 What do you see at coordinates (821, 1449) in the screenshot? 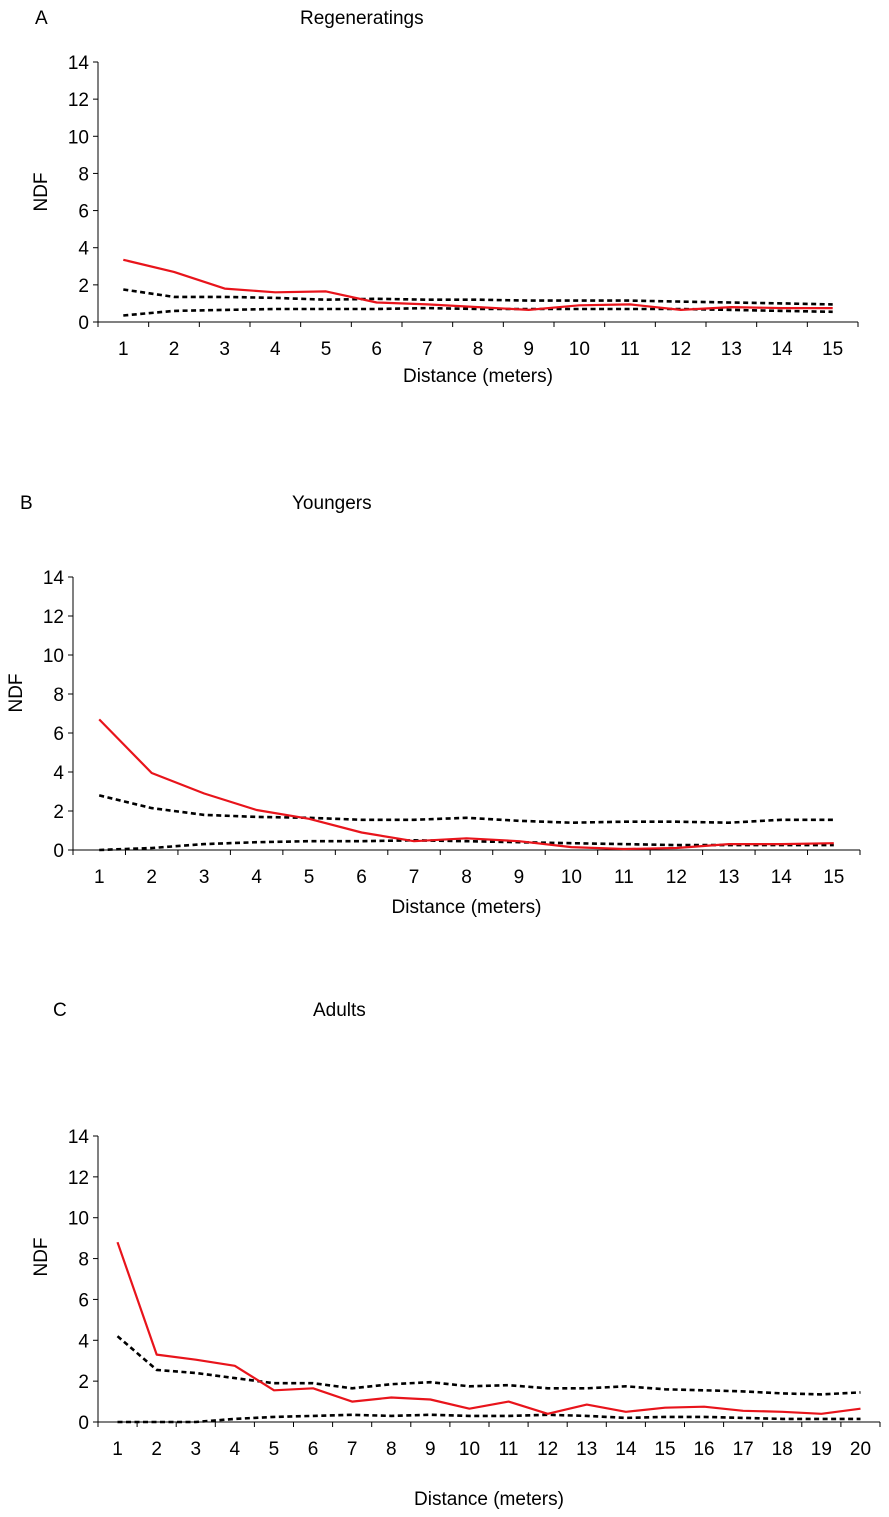
I see `x-tick-label: 19` at bounding box center [821, 1449].